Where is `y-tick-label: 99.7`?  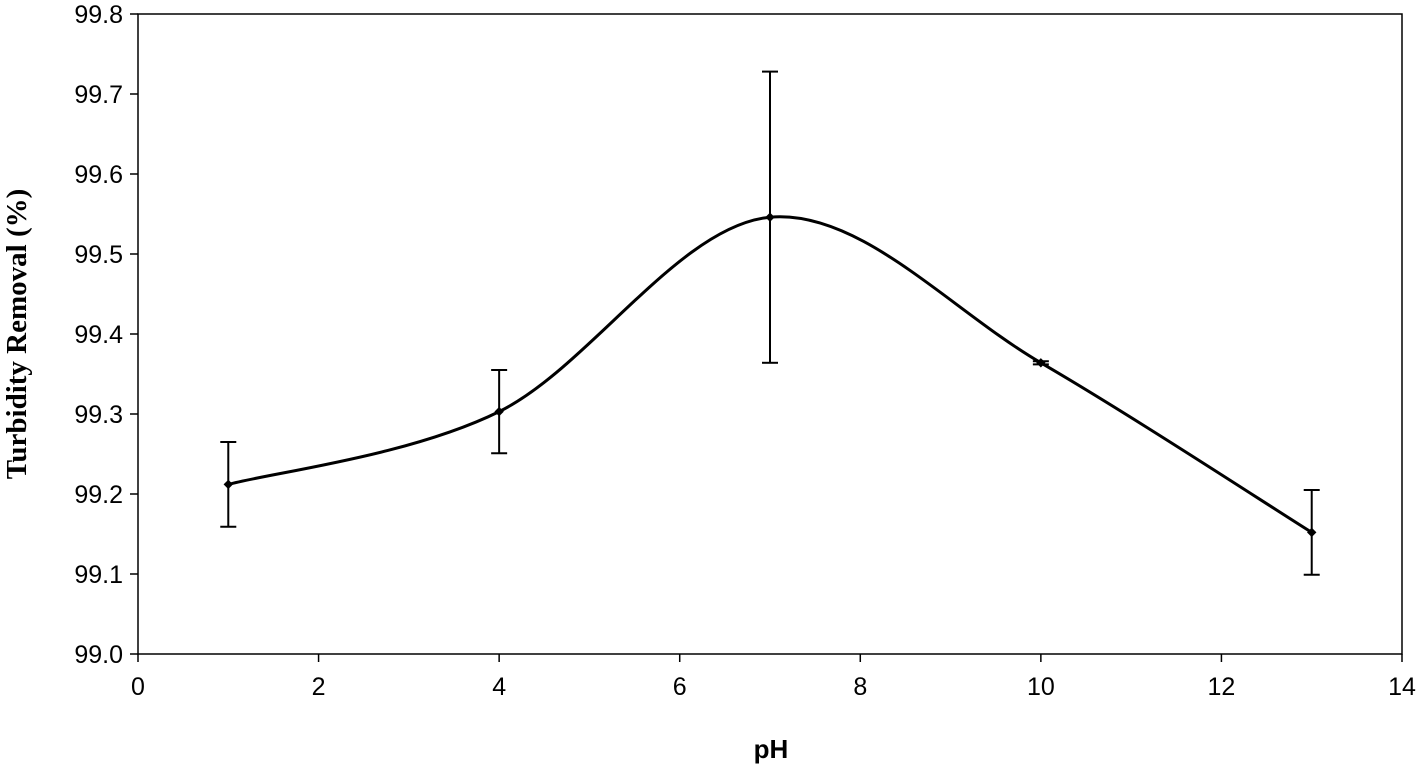 y-tick-label: 99.7 is located at coordinates (98, 95).